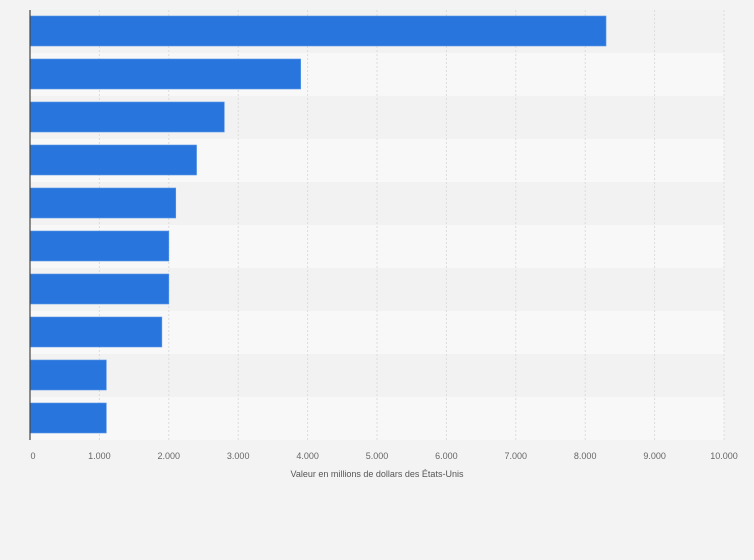 This screenshot has height=560, width=754. I want to click on x-tick-label: 10.000, so click(724, 456).